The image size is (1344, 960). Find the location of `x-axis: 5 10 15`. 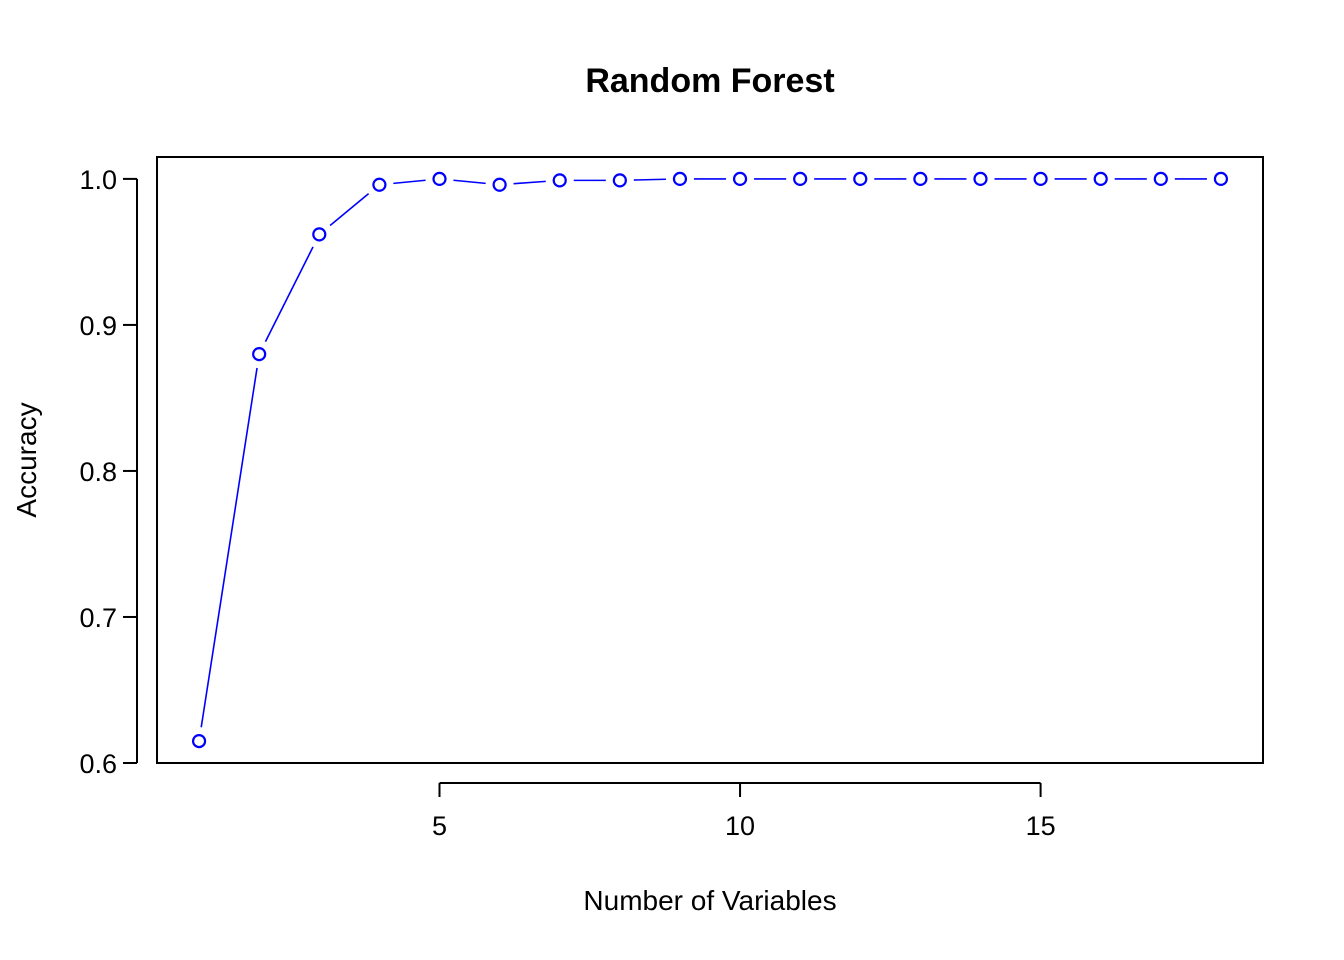

x-axis: 5 10 15 is located at coordinates (744, 811).